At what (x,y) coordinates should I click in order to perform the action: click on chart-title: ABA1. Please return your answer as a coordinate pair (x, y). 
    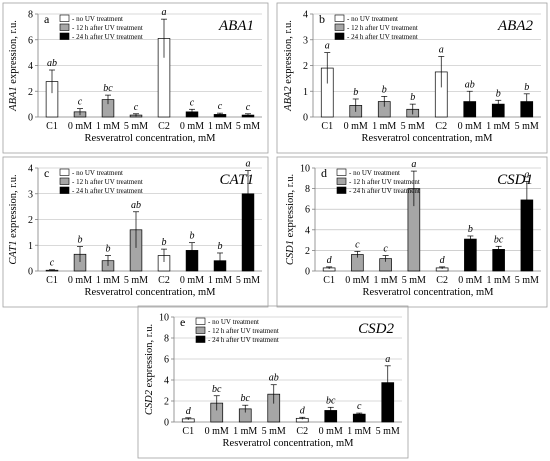
    Looking at the image, I should click on (236, 26).